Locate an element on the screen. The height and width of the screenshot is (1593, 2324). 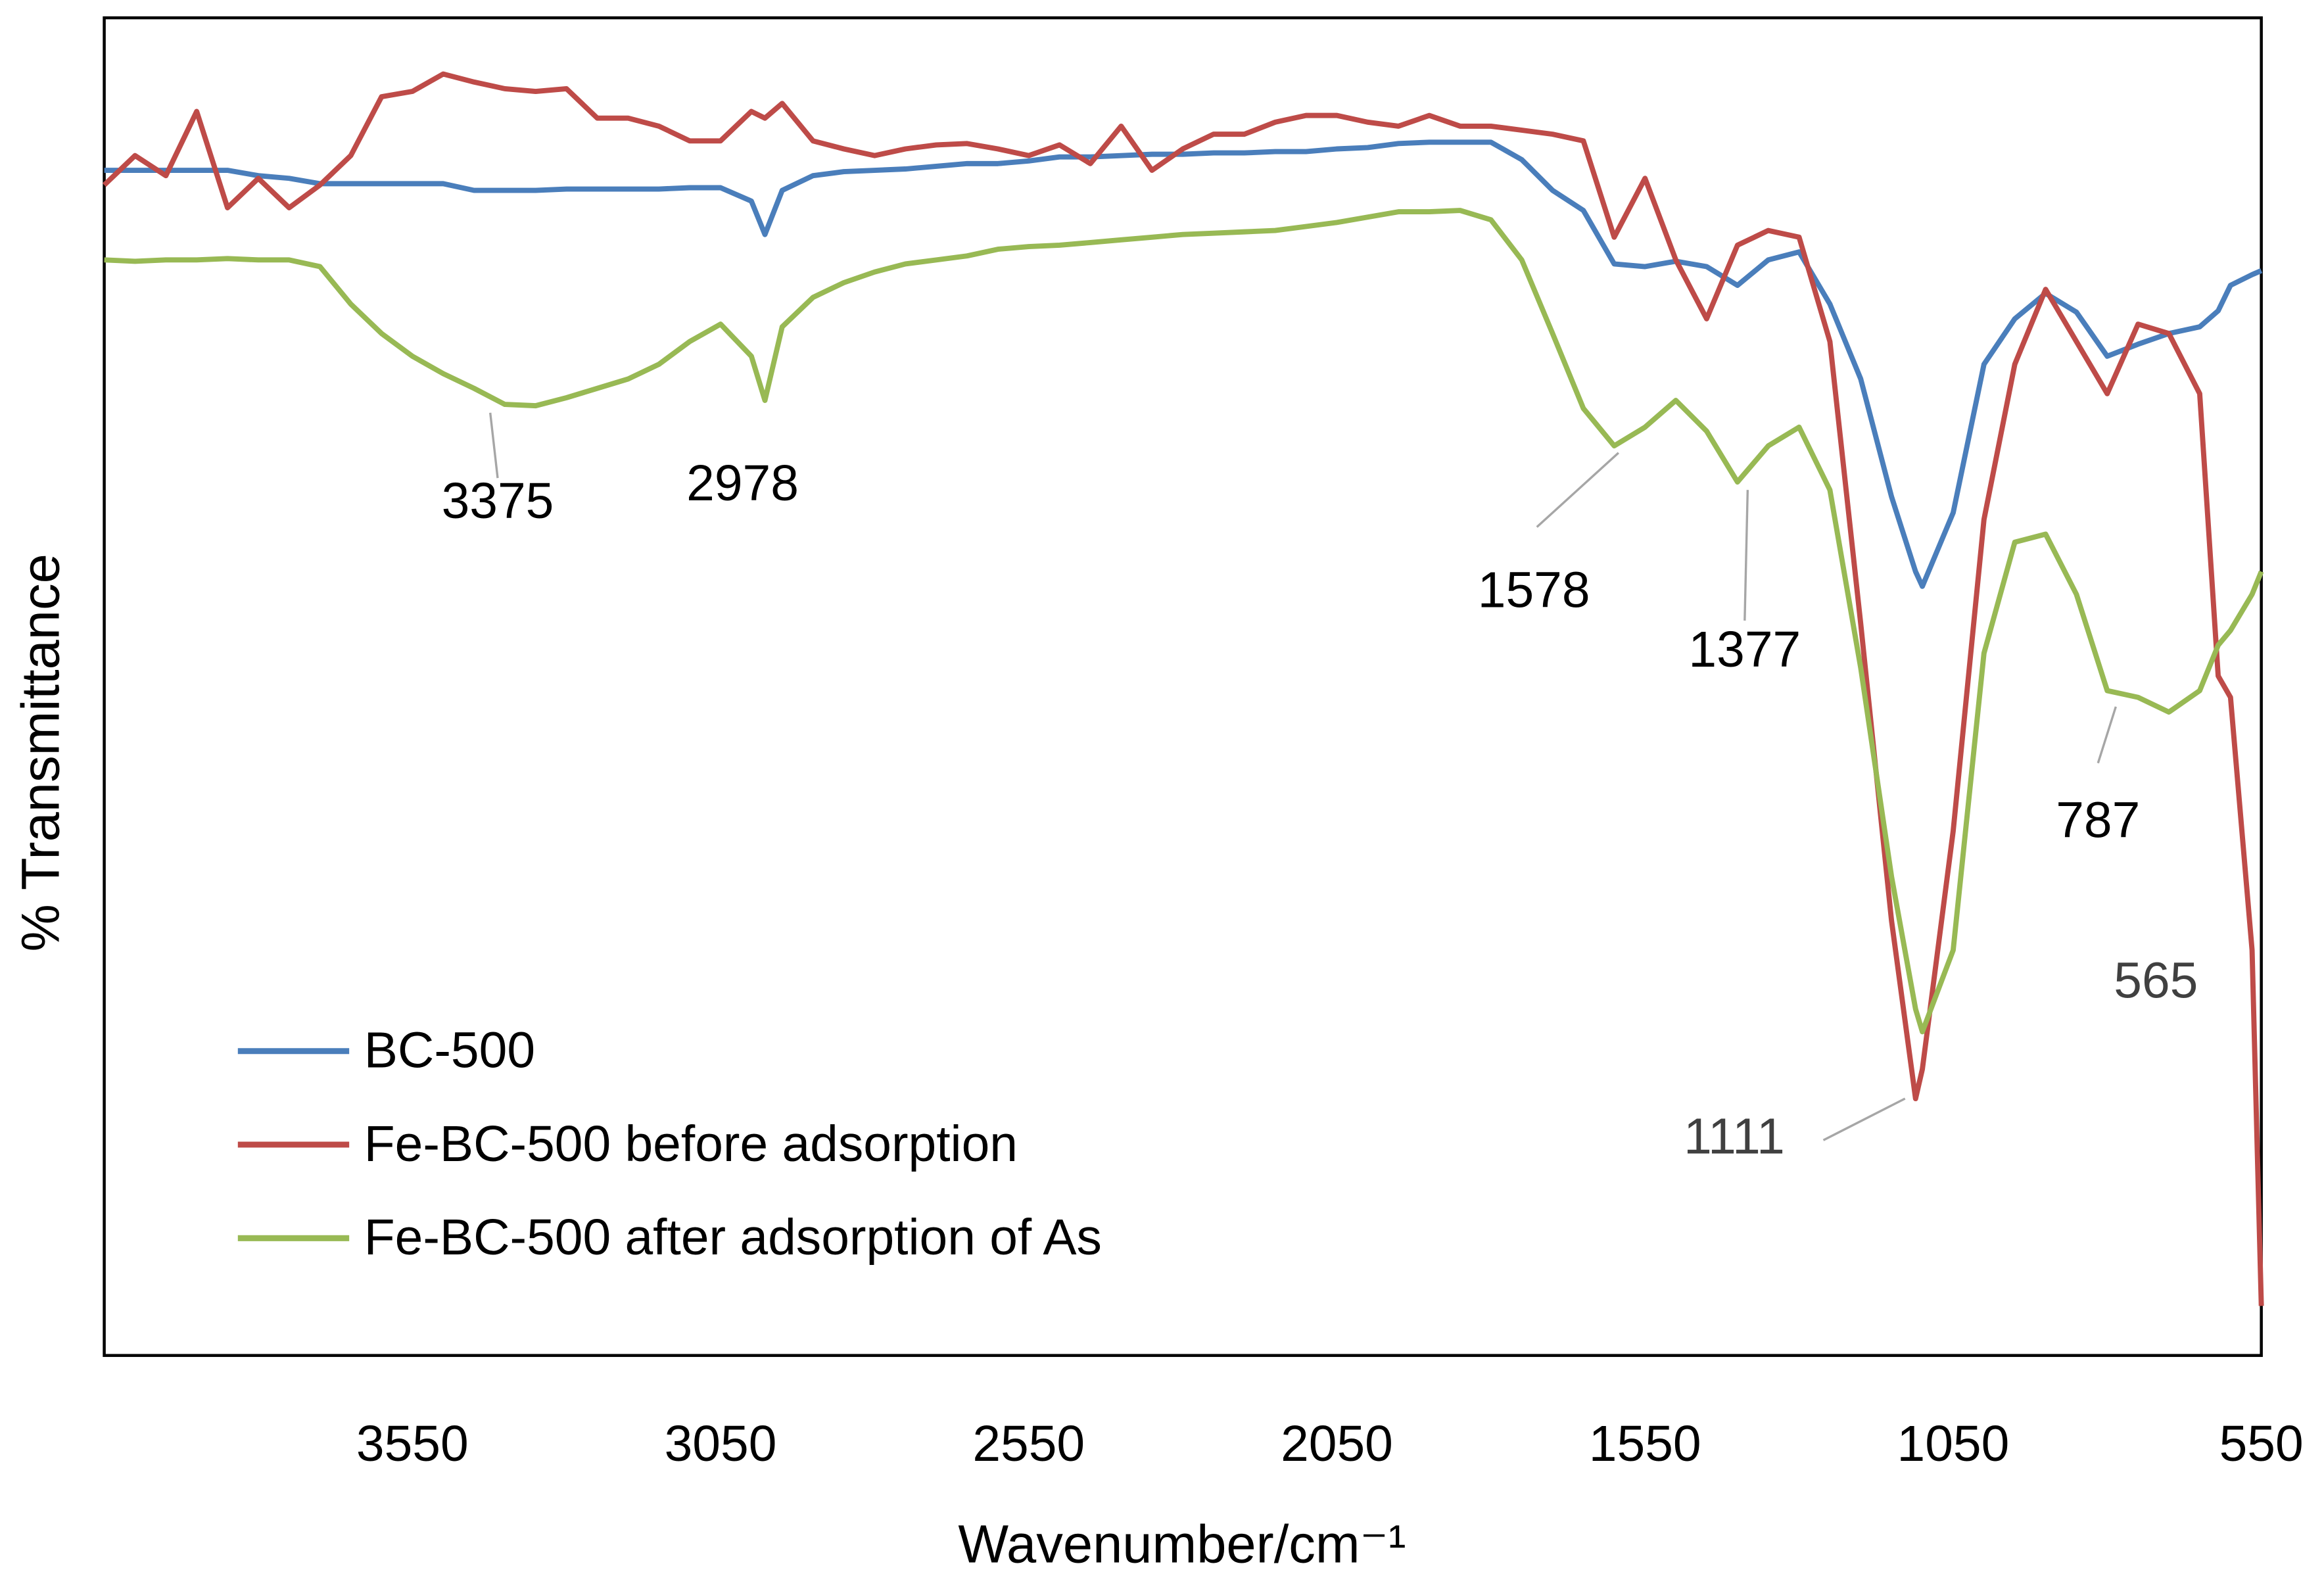
annotation: 565 is located at coordinates (2156, 981).